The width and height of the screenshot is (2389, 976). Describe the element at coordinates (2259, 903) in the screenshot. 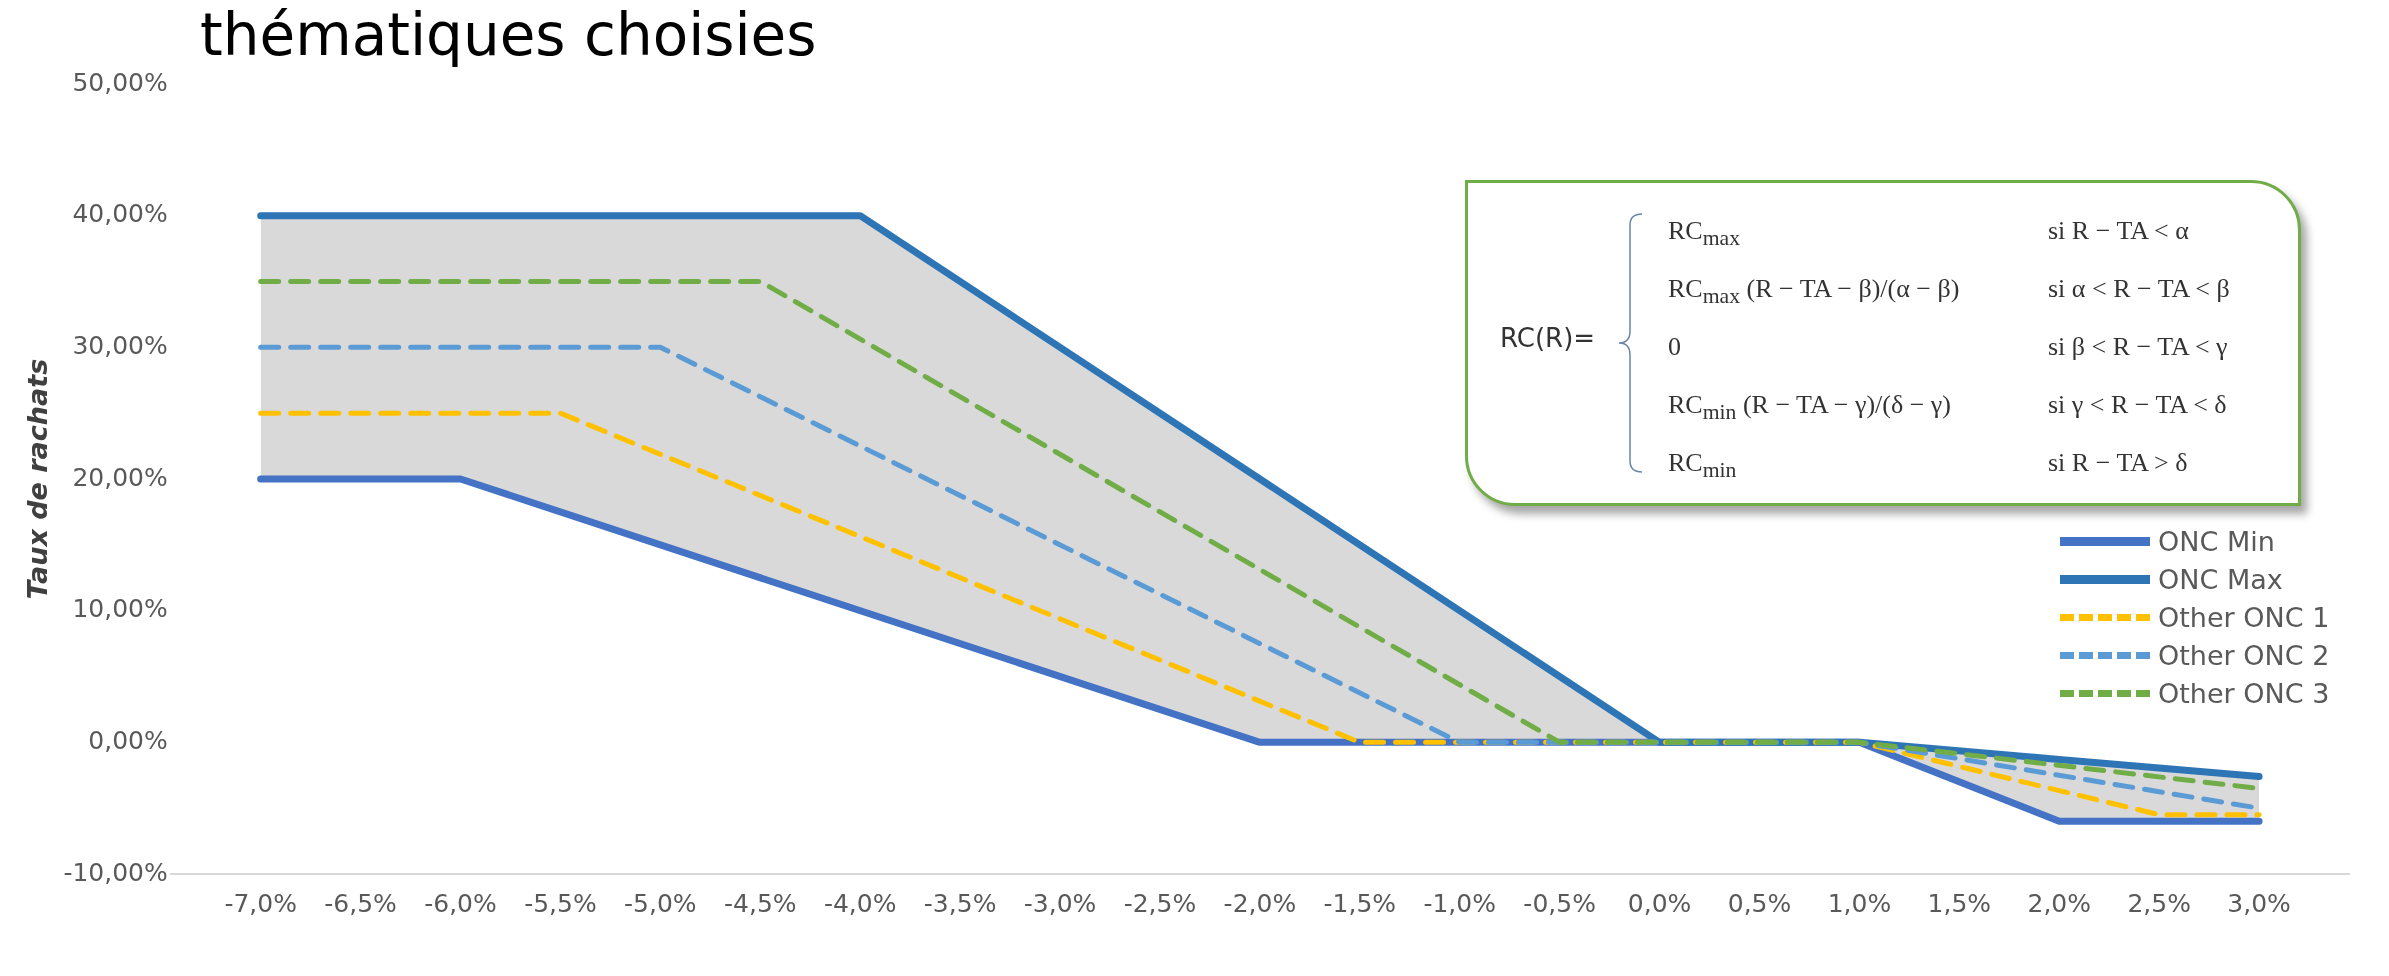

I see `x-tick-label: 3,0%` at that location.